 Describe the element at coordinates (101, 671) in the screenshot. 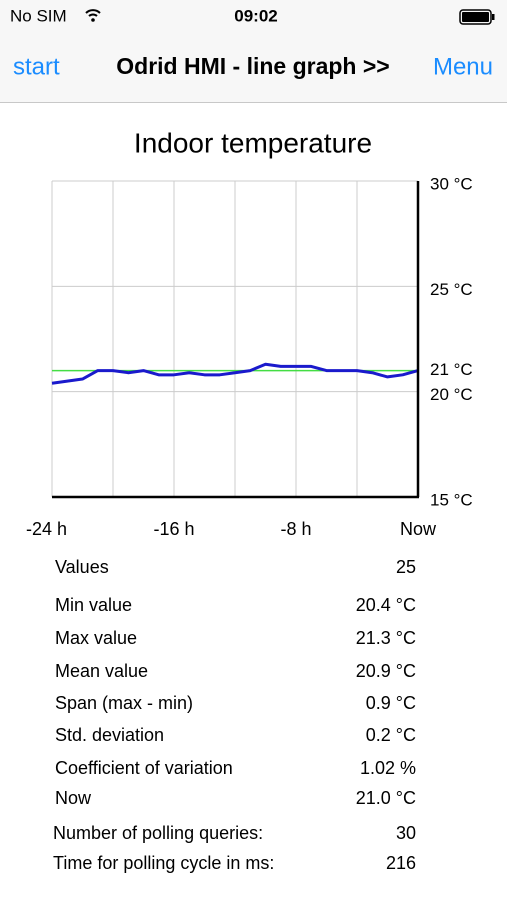

I see `stat-label: Mean value` at that location.